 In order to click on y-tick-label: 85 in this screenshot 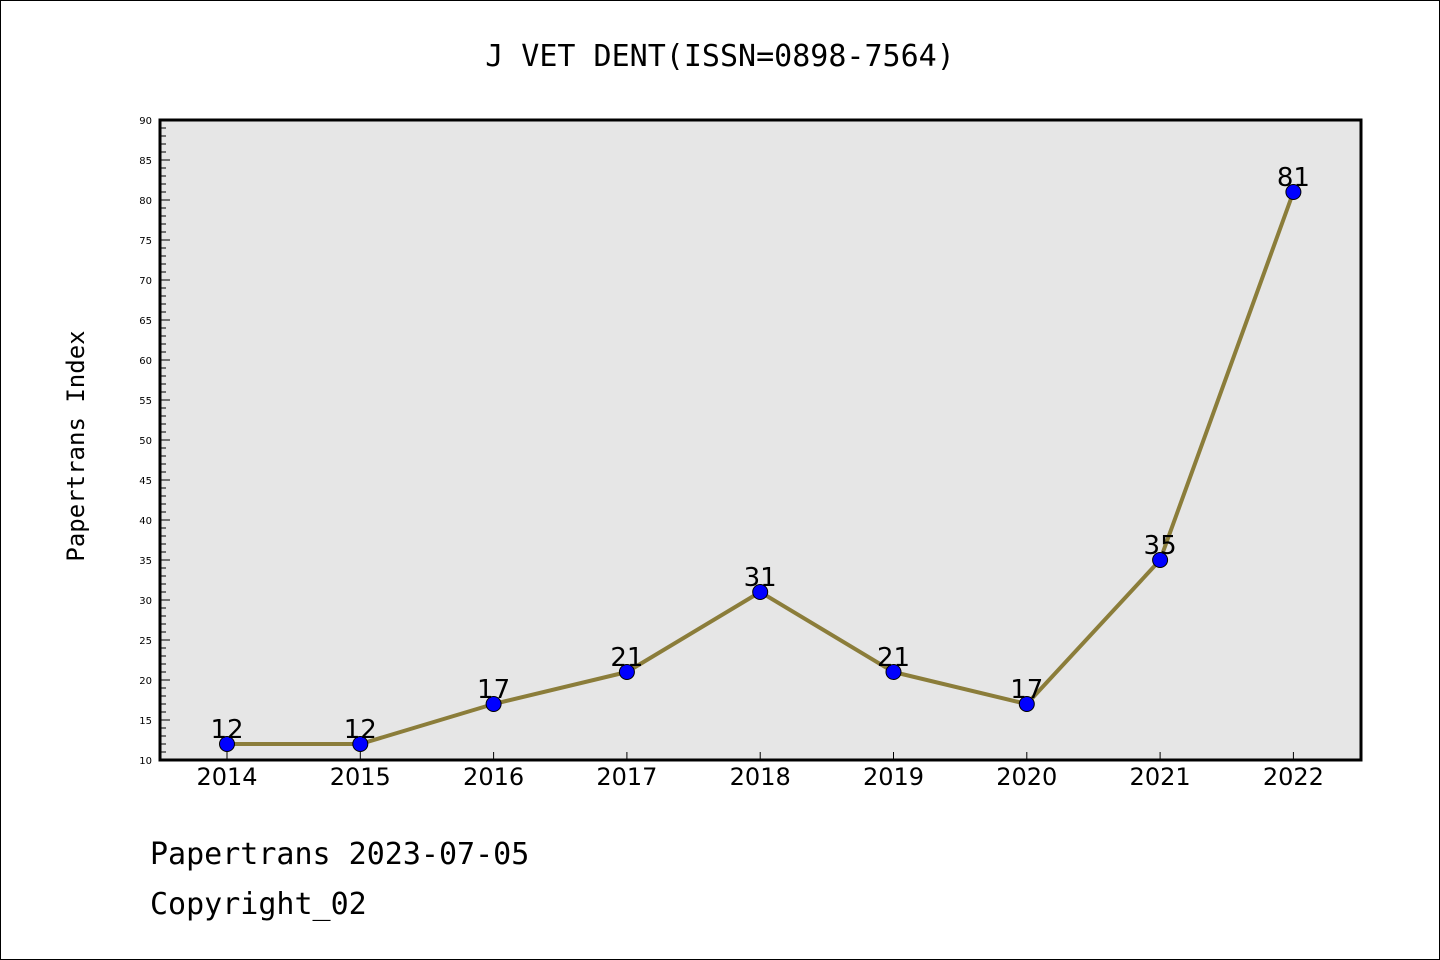, I will do `click(145, 161)`.